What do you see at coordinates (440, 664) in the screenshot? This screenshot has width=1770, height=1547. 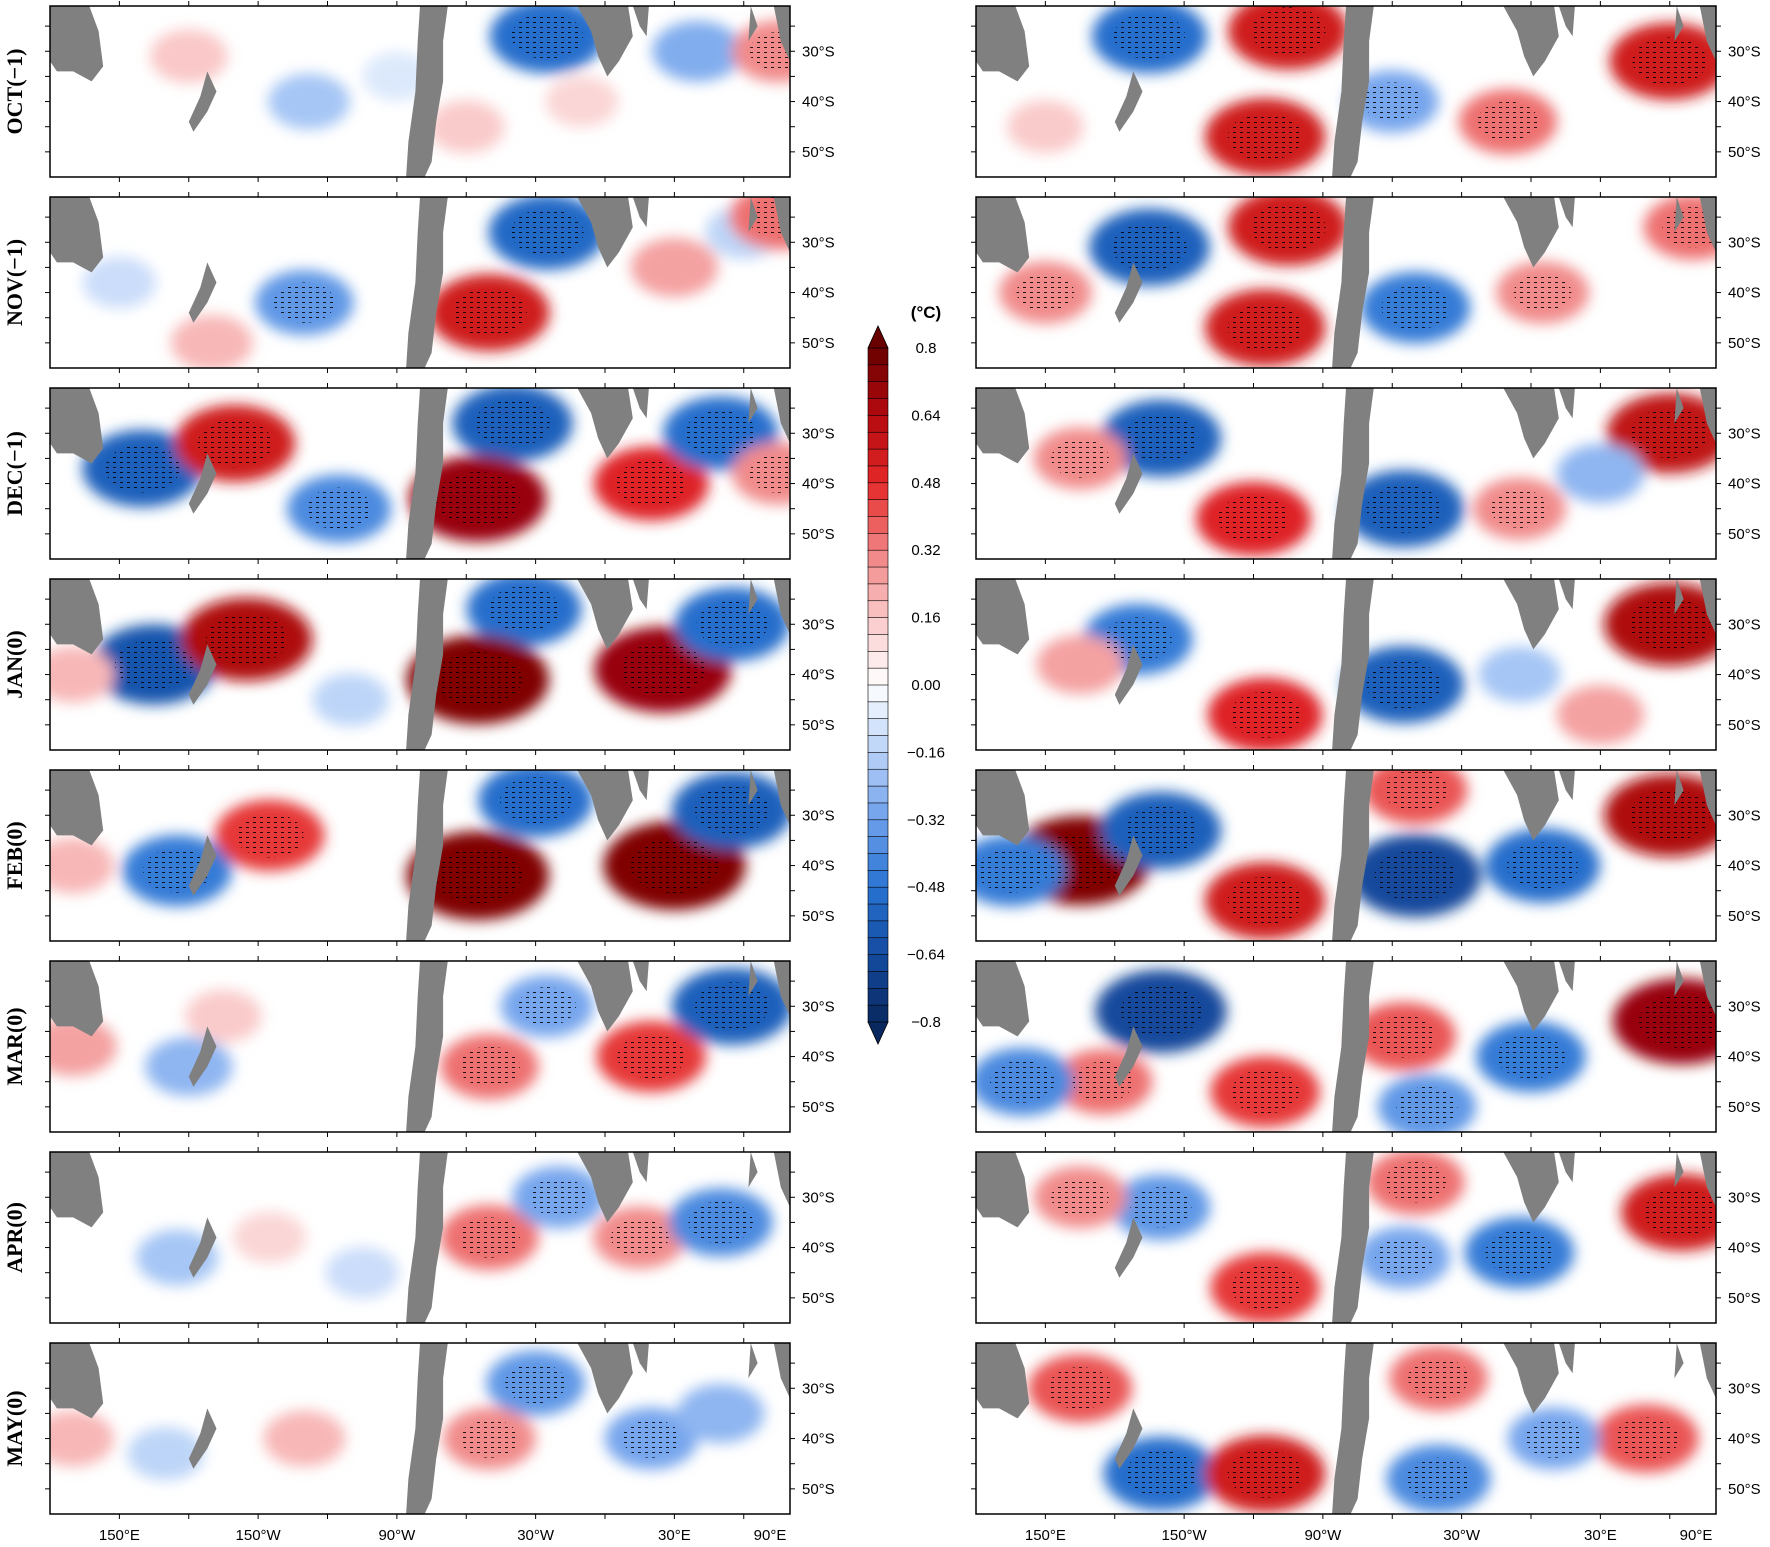 I see `map-panel-left-4: 30°S 40°S 50°S` at bounding box center [440, 664].